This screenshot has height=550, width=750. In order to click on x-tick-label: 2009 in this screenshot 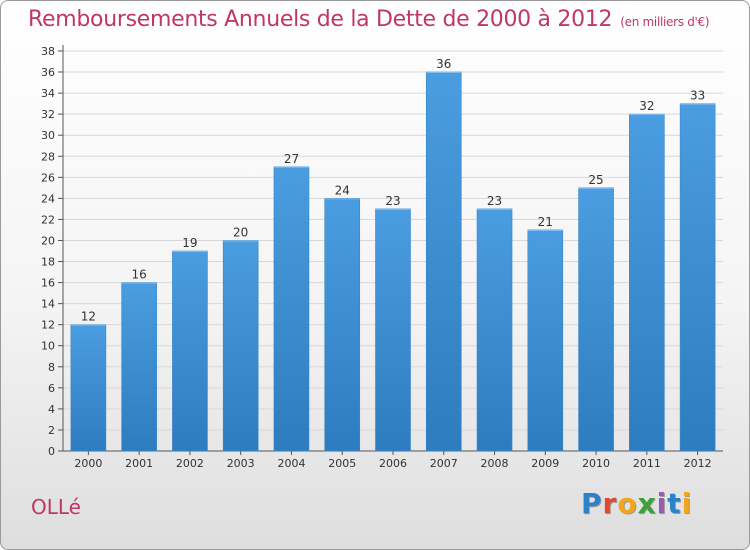, I will do `click(545, 463)`.